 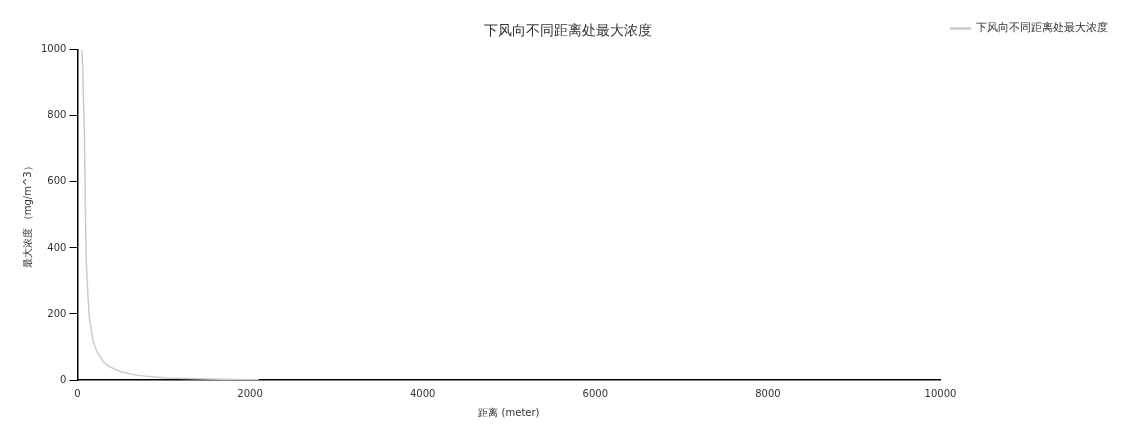 I want to click on x-tick-label: 2000, so click(x=250, y=393).